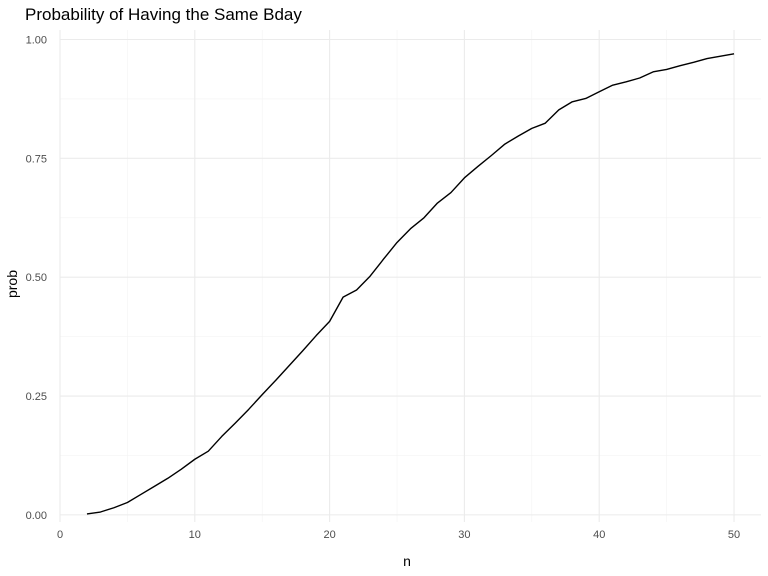 The height and width of the screenshot is (576, 768). I want to click on x-tick-label: 40, so click(599, 535).